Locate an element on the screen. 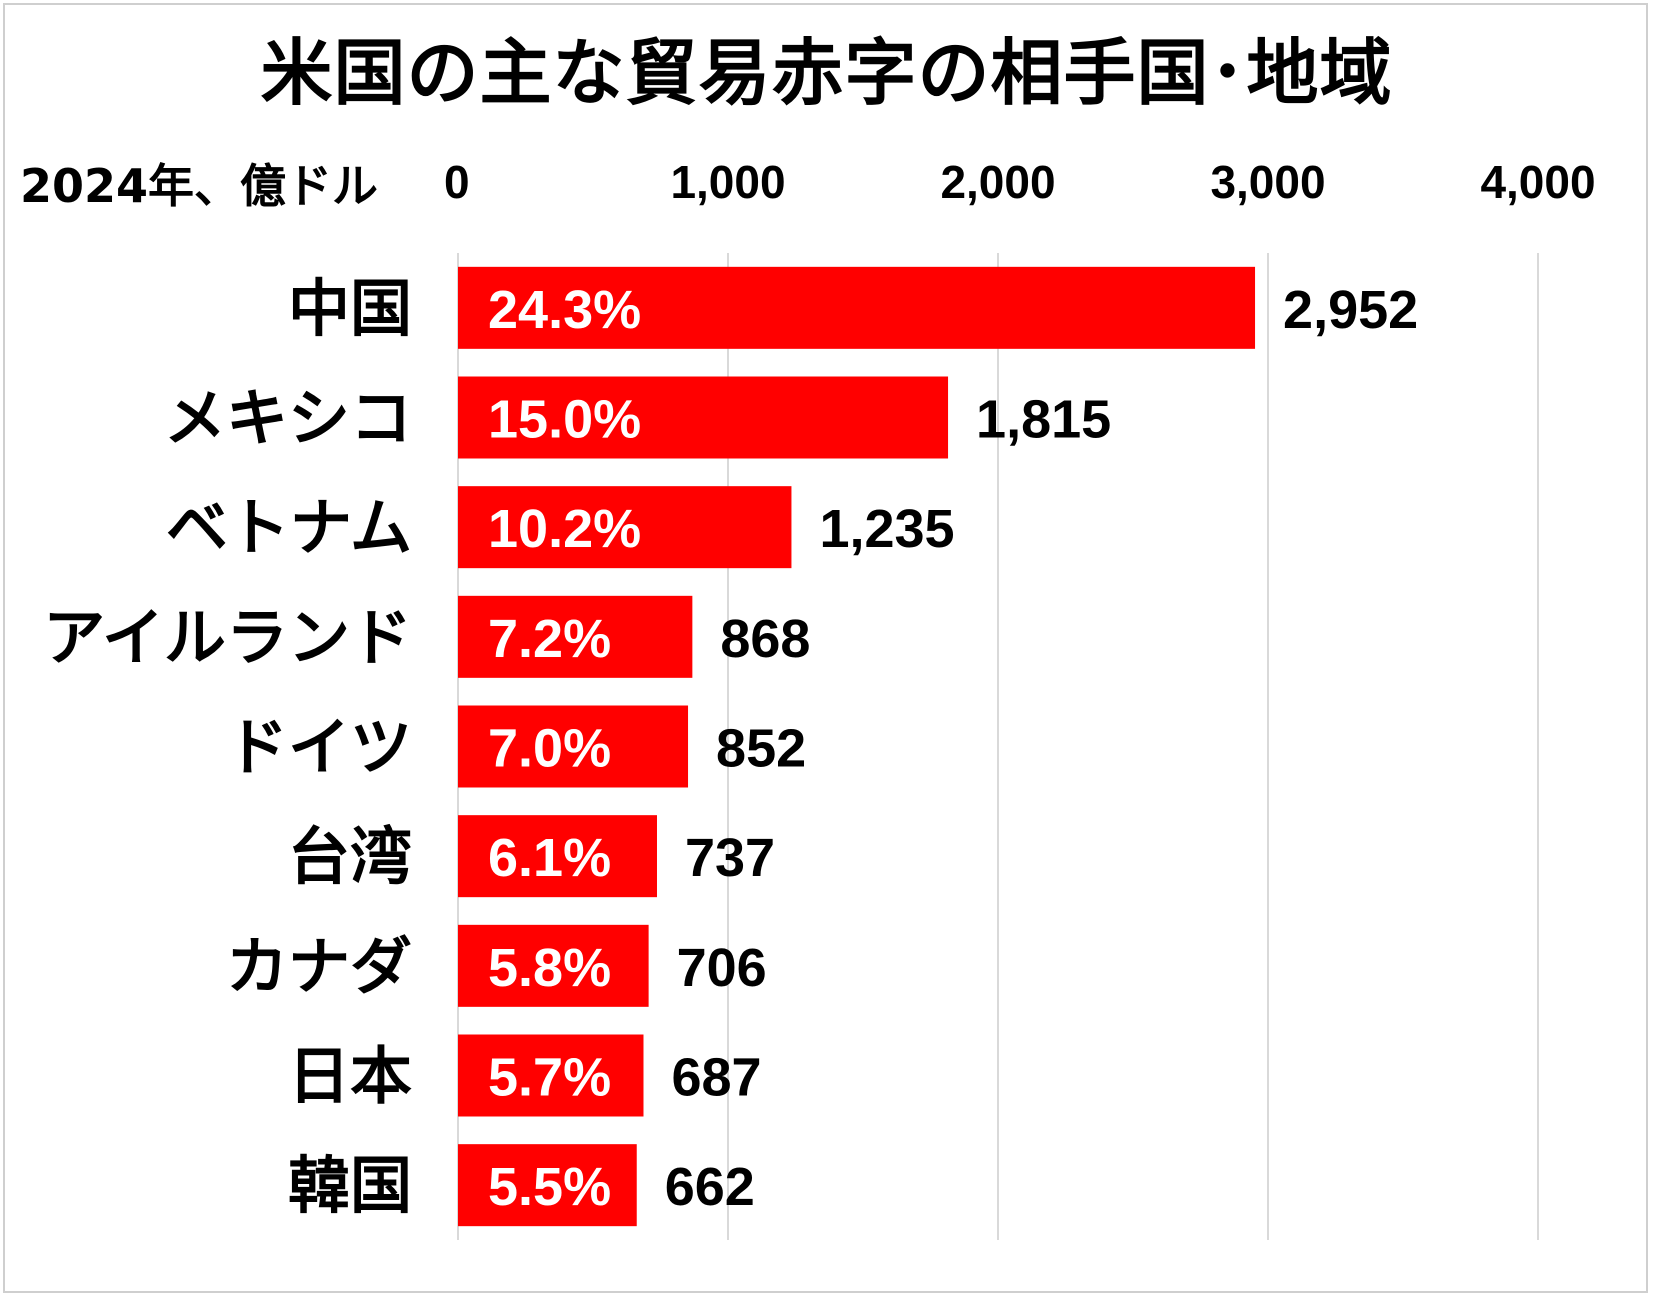 The width and height of the screenshot is (1653, 1298). x-tick-label: 3,000 is located at coordinates (1267, 182).